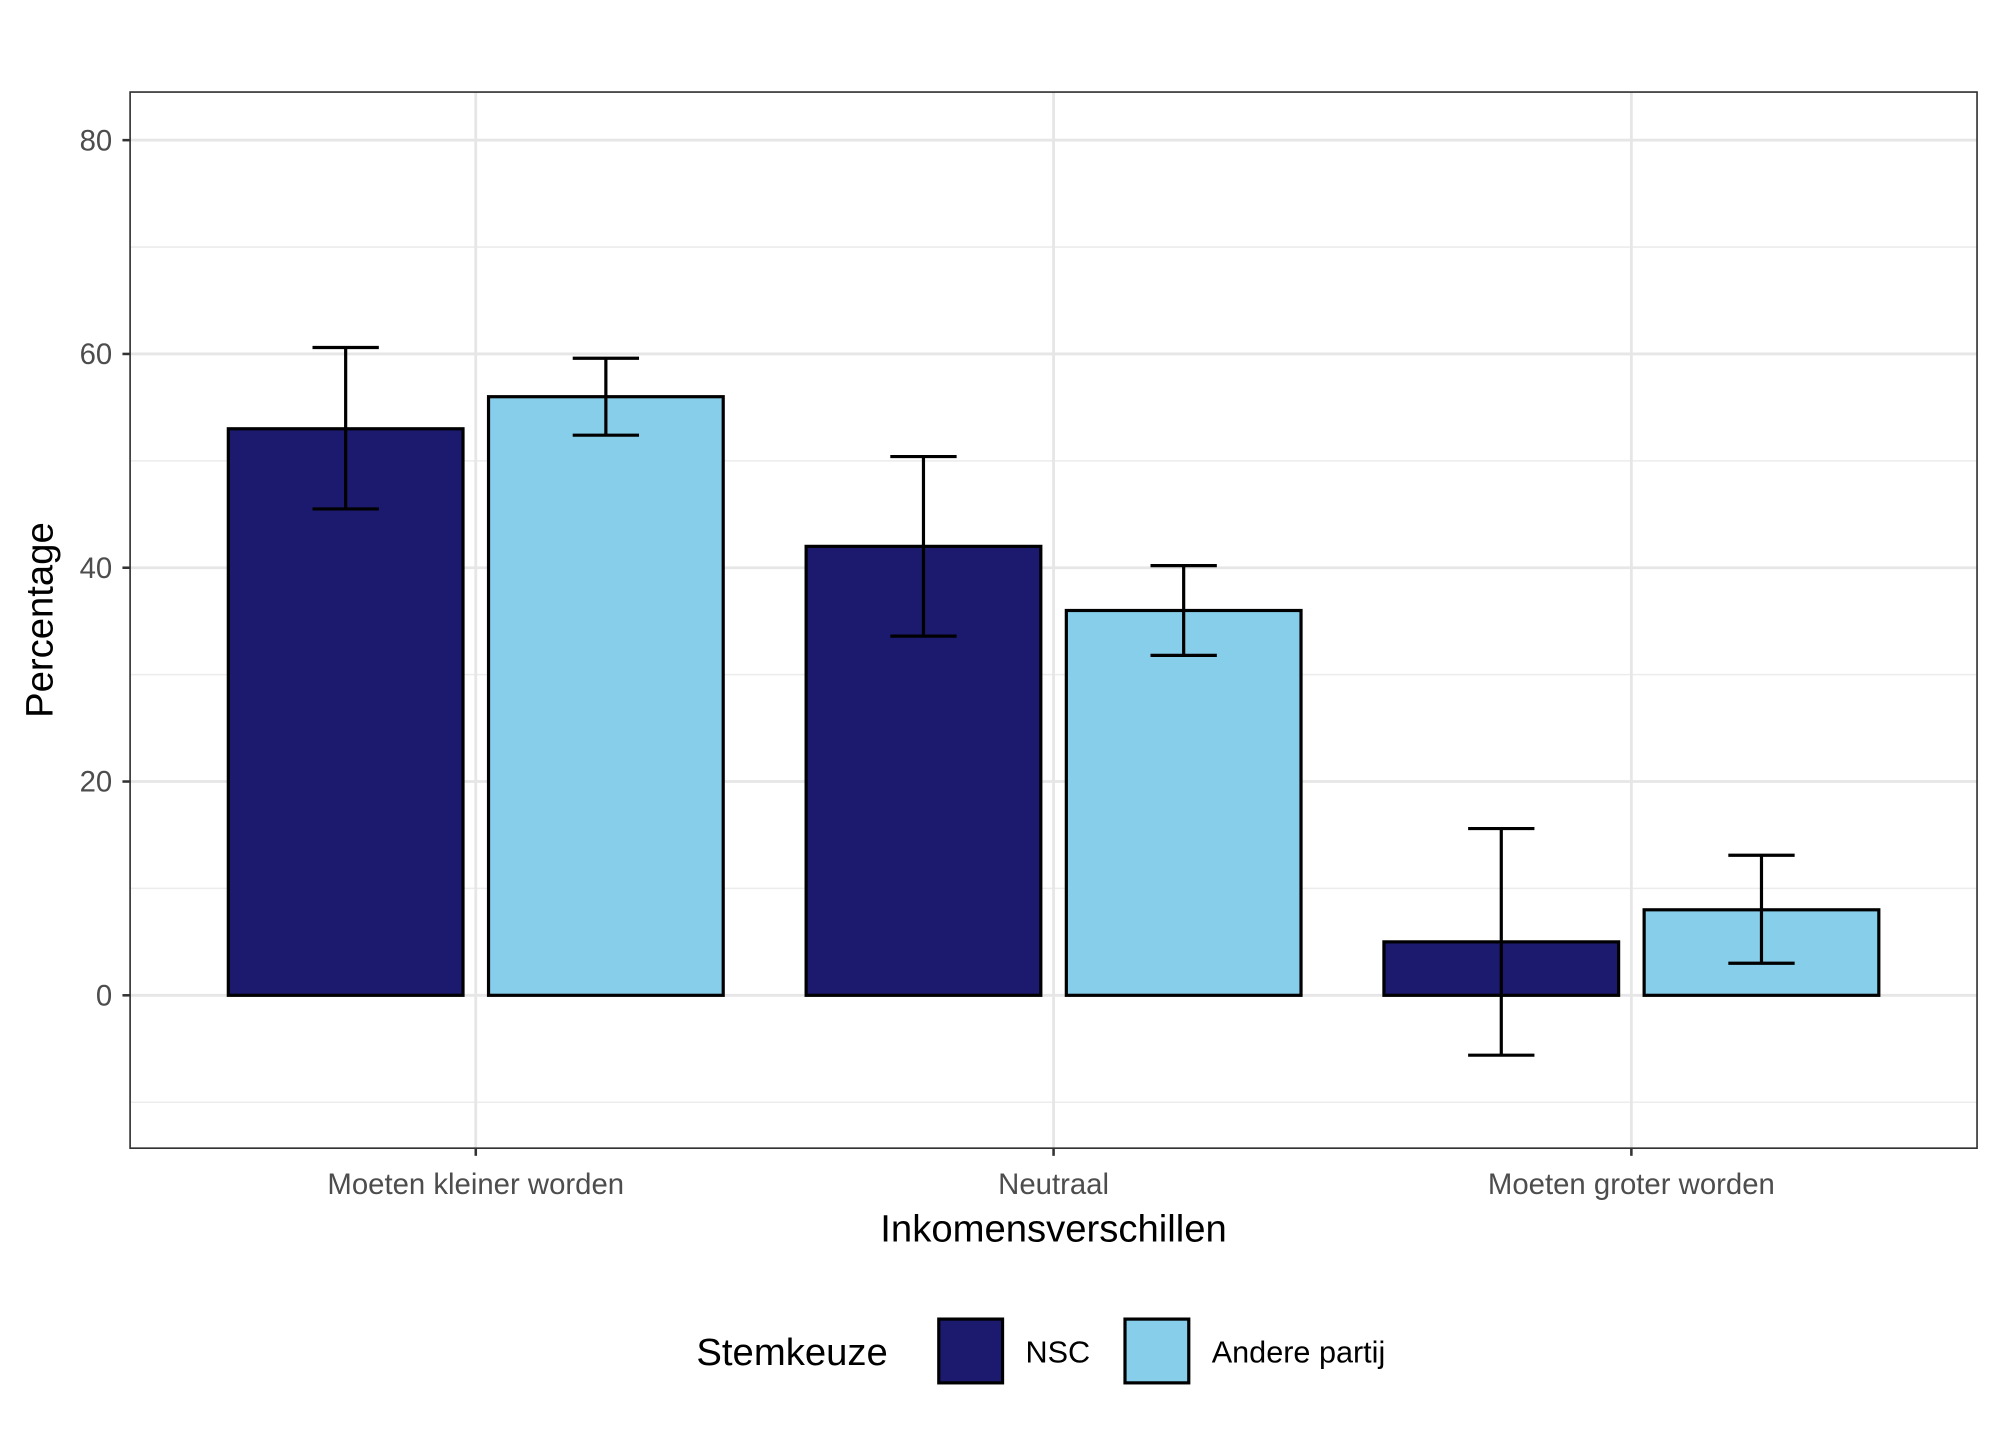 Image resolution: width=2000 pixels, height=1429 pixels. I want to click on y-tick-label: 80, so click(96, 140).